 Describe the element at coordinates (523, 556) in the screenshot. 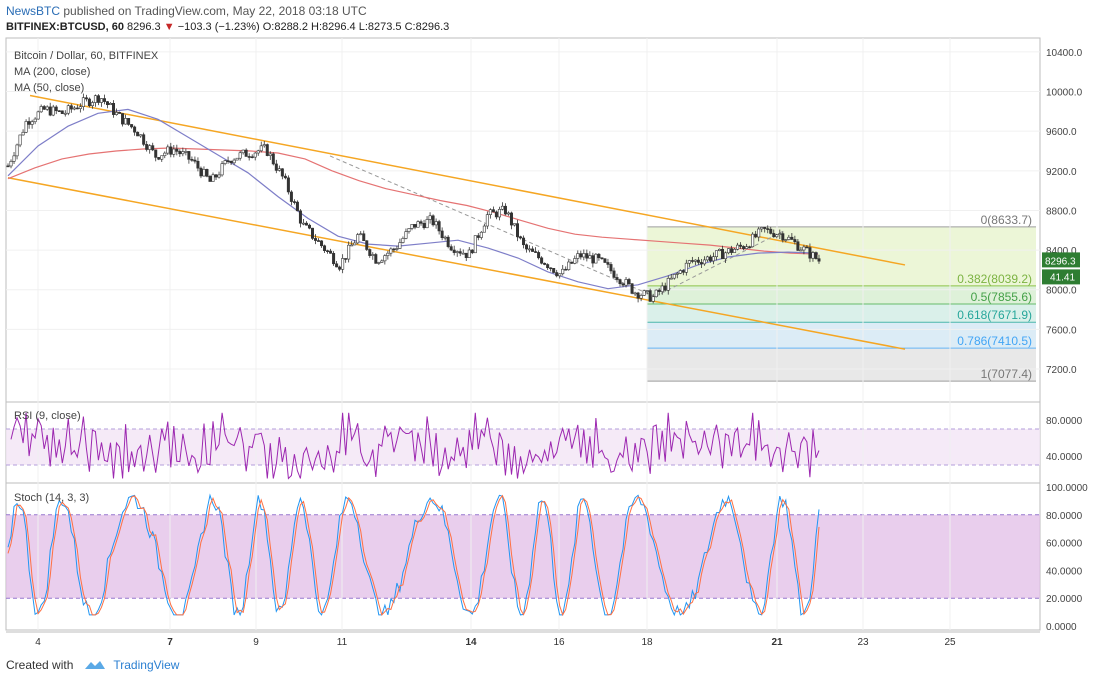

I see `stoch-band` at that location.